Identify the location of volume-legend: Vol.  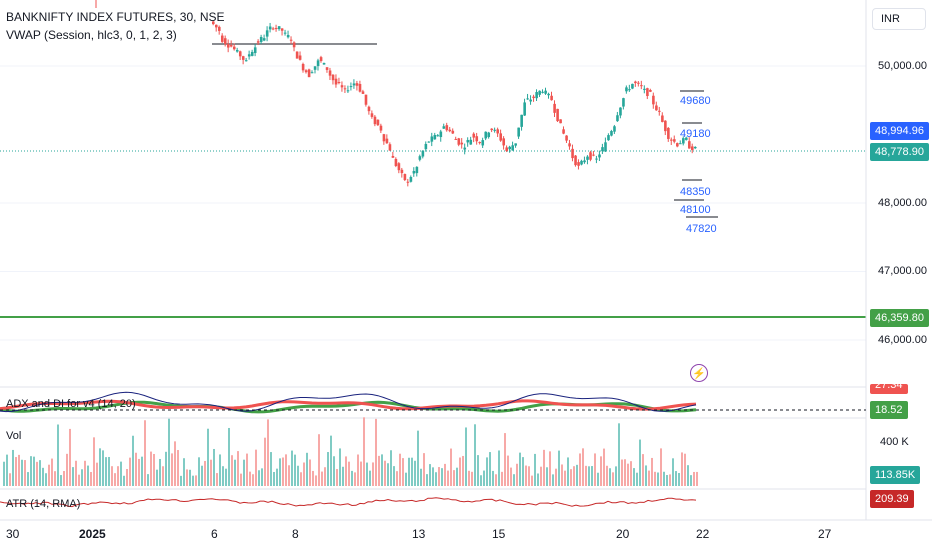
(14, 436).